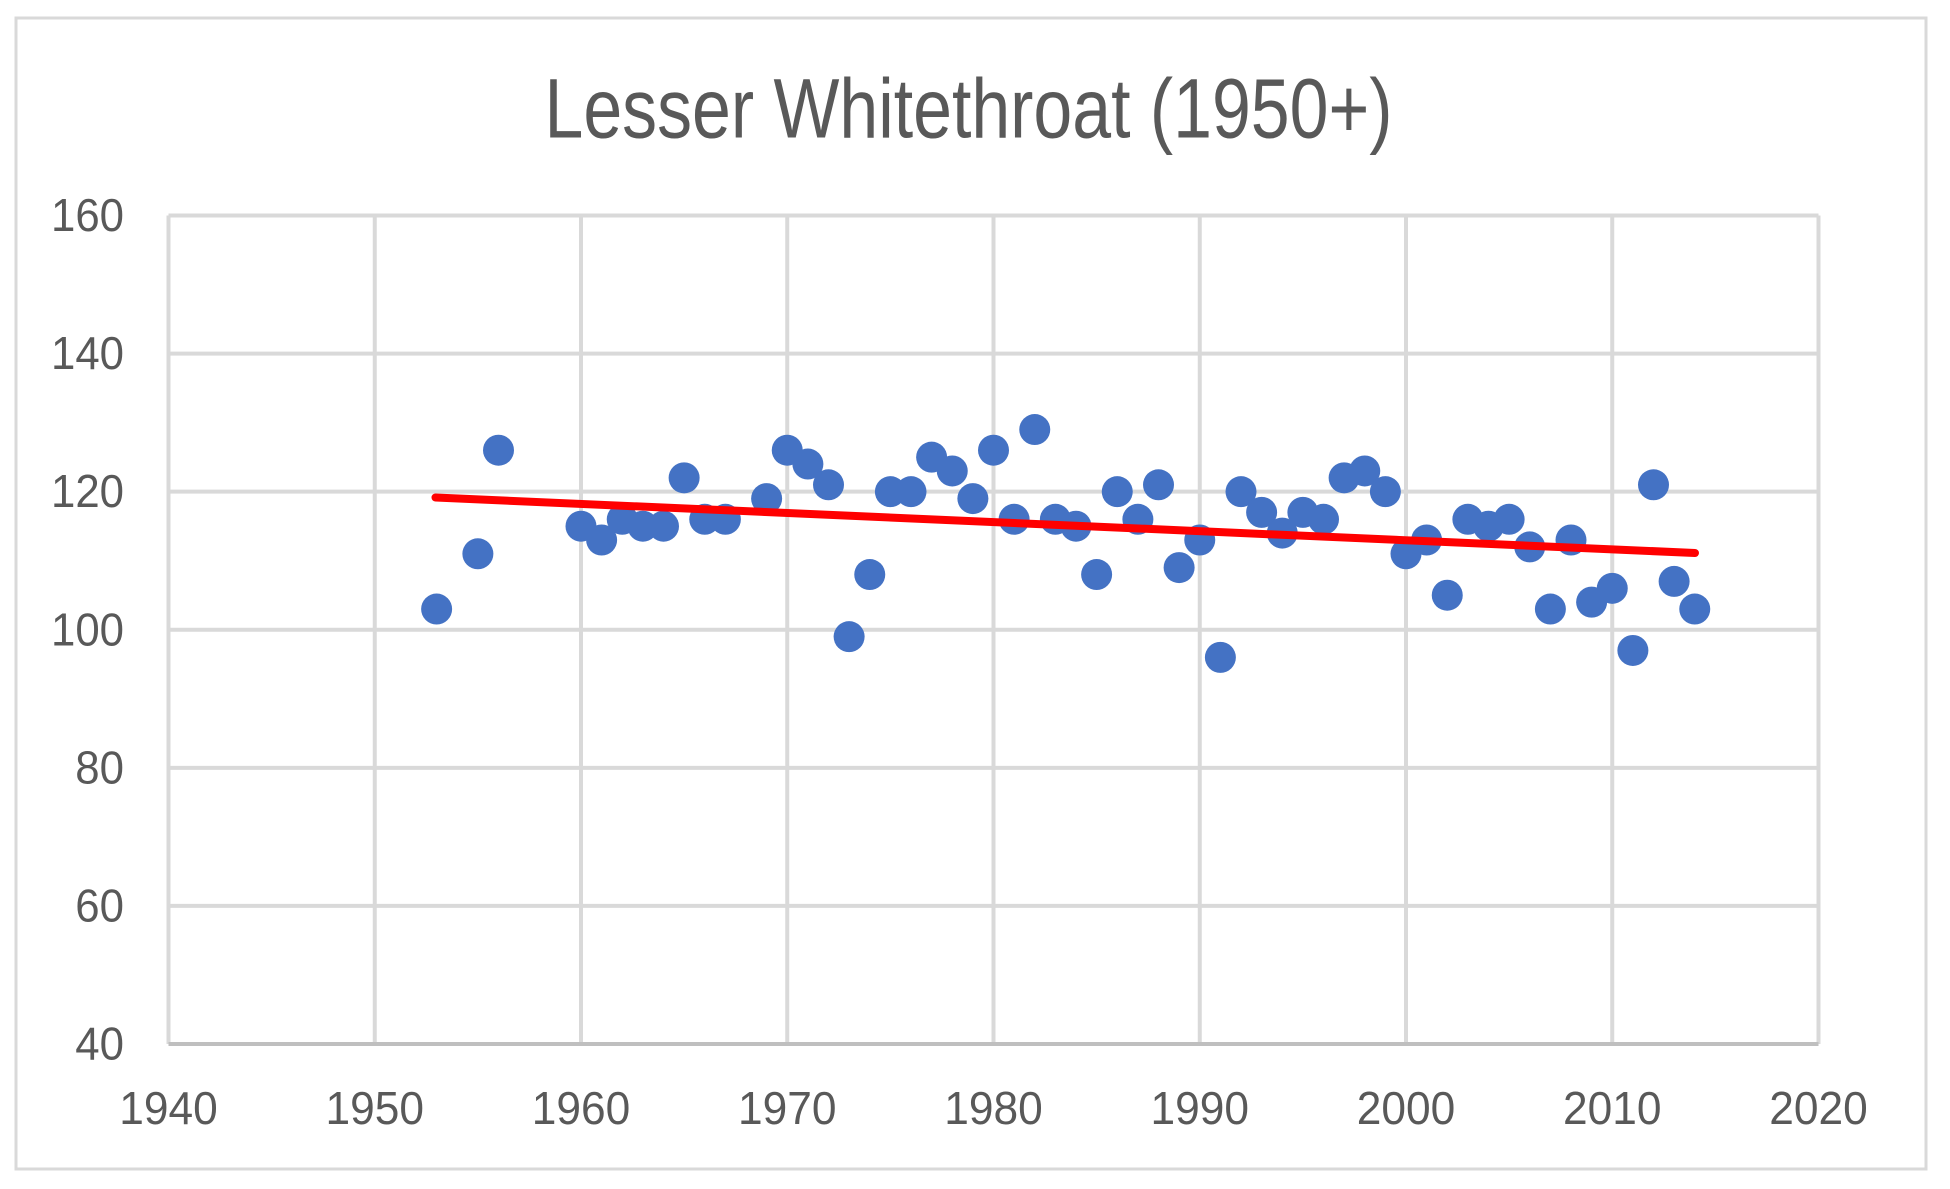  What do you see at coordinates (99, 905) in the screenshot?
I see `svg-text: 60` at bounding box center [99, 905].